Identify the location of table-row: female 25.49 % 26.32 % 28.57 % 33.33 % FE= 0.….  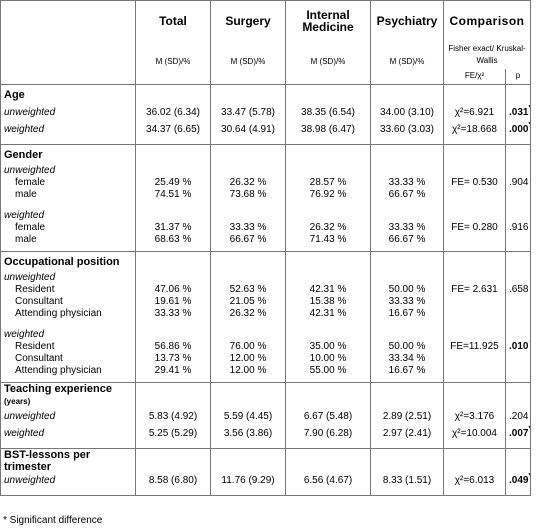
(266, 182).